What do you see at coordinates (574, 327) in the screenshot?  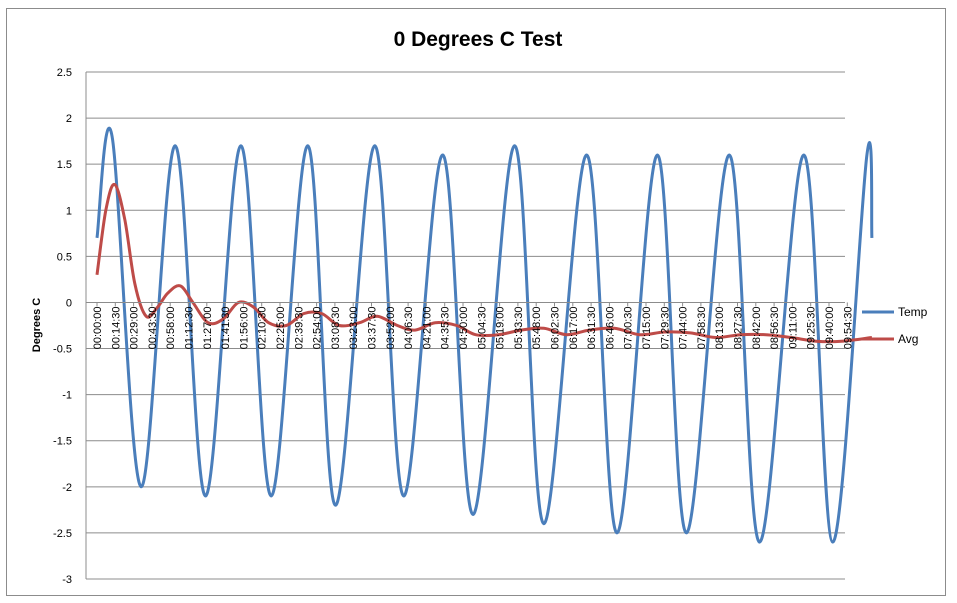 I see `x-tick-label: 06:17:00` at bounding box center [574, 327].